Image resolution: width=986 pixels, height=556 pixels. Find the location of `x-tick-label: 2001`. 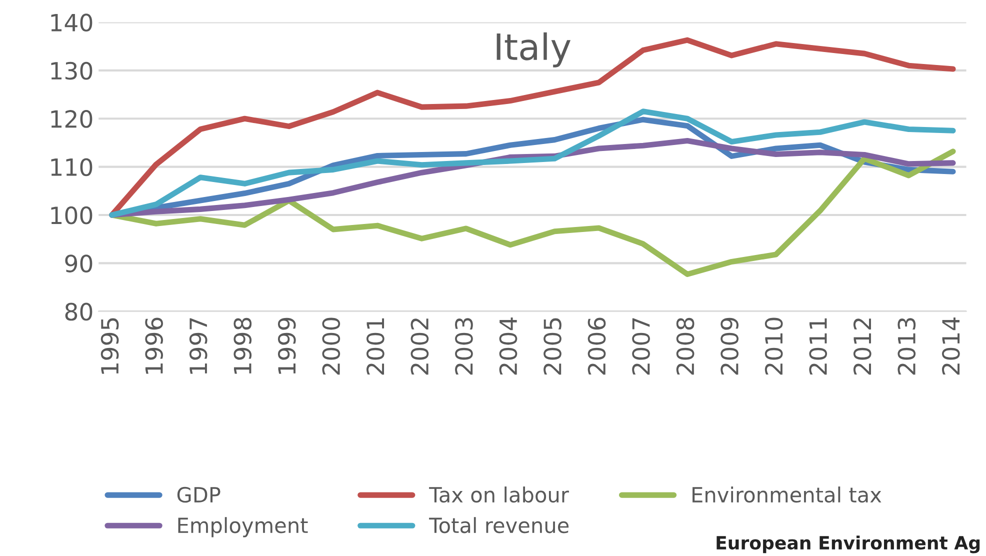

x-tick-label: 2001 is located at coordinates (375, 346).